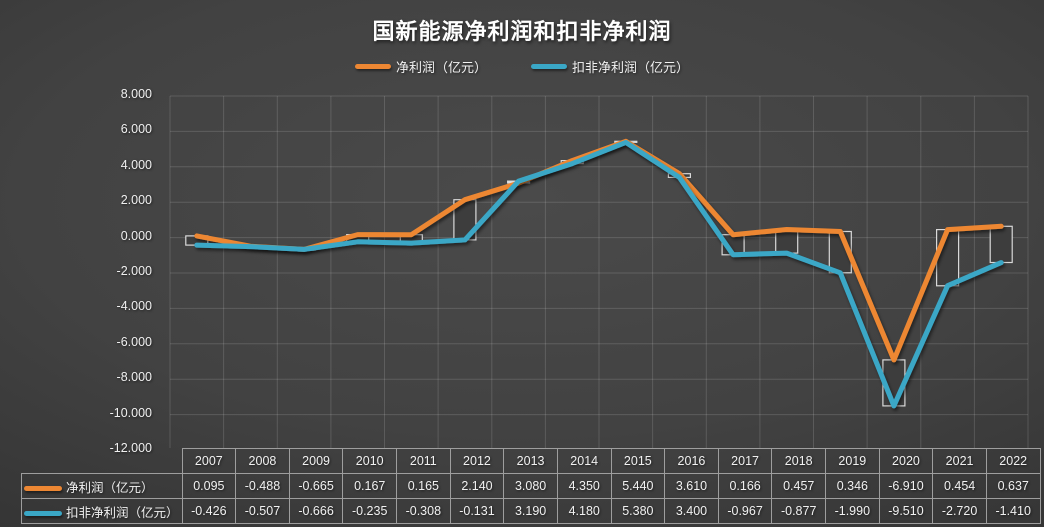 Image resolution: width=1044 pixels, height=527 pixels. I want to click on table-series-label: 扣非净利润（亿元）, so click(122, 512).